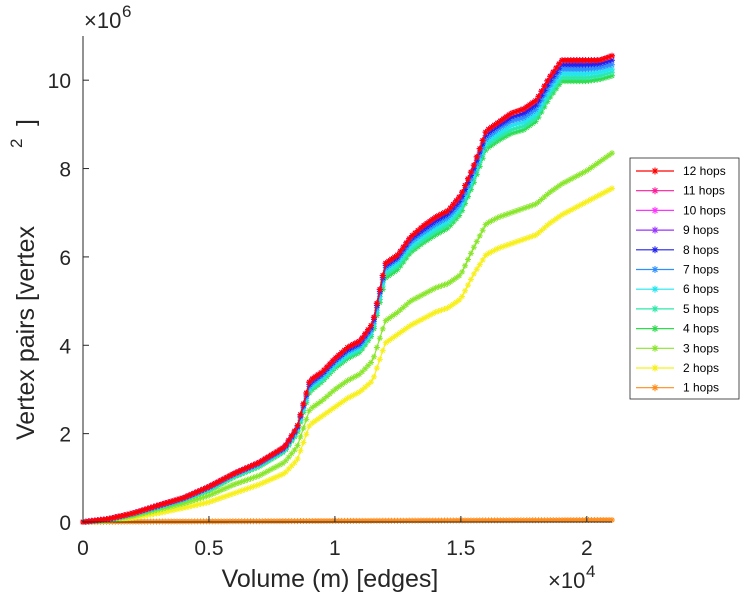 The image size is (749, 600). Describe the element at coordinates (65, 435) in the screenshot. I see `y-tick-label: 2` at that location.